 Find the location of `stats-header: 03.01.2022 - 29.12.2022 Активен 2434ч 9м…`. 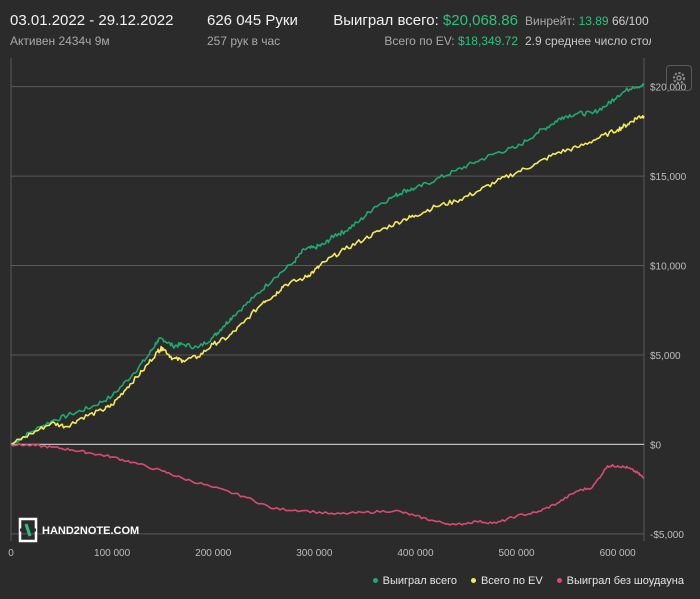

stats-header: 03.01.2022 - 29.12.2022 Активен 2434ч 9м… is located at coordinates (350, 28).